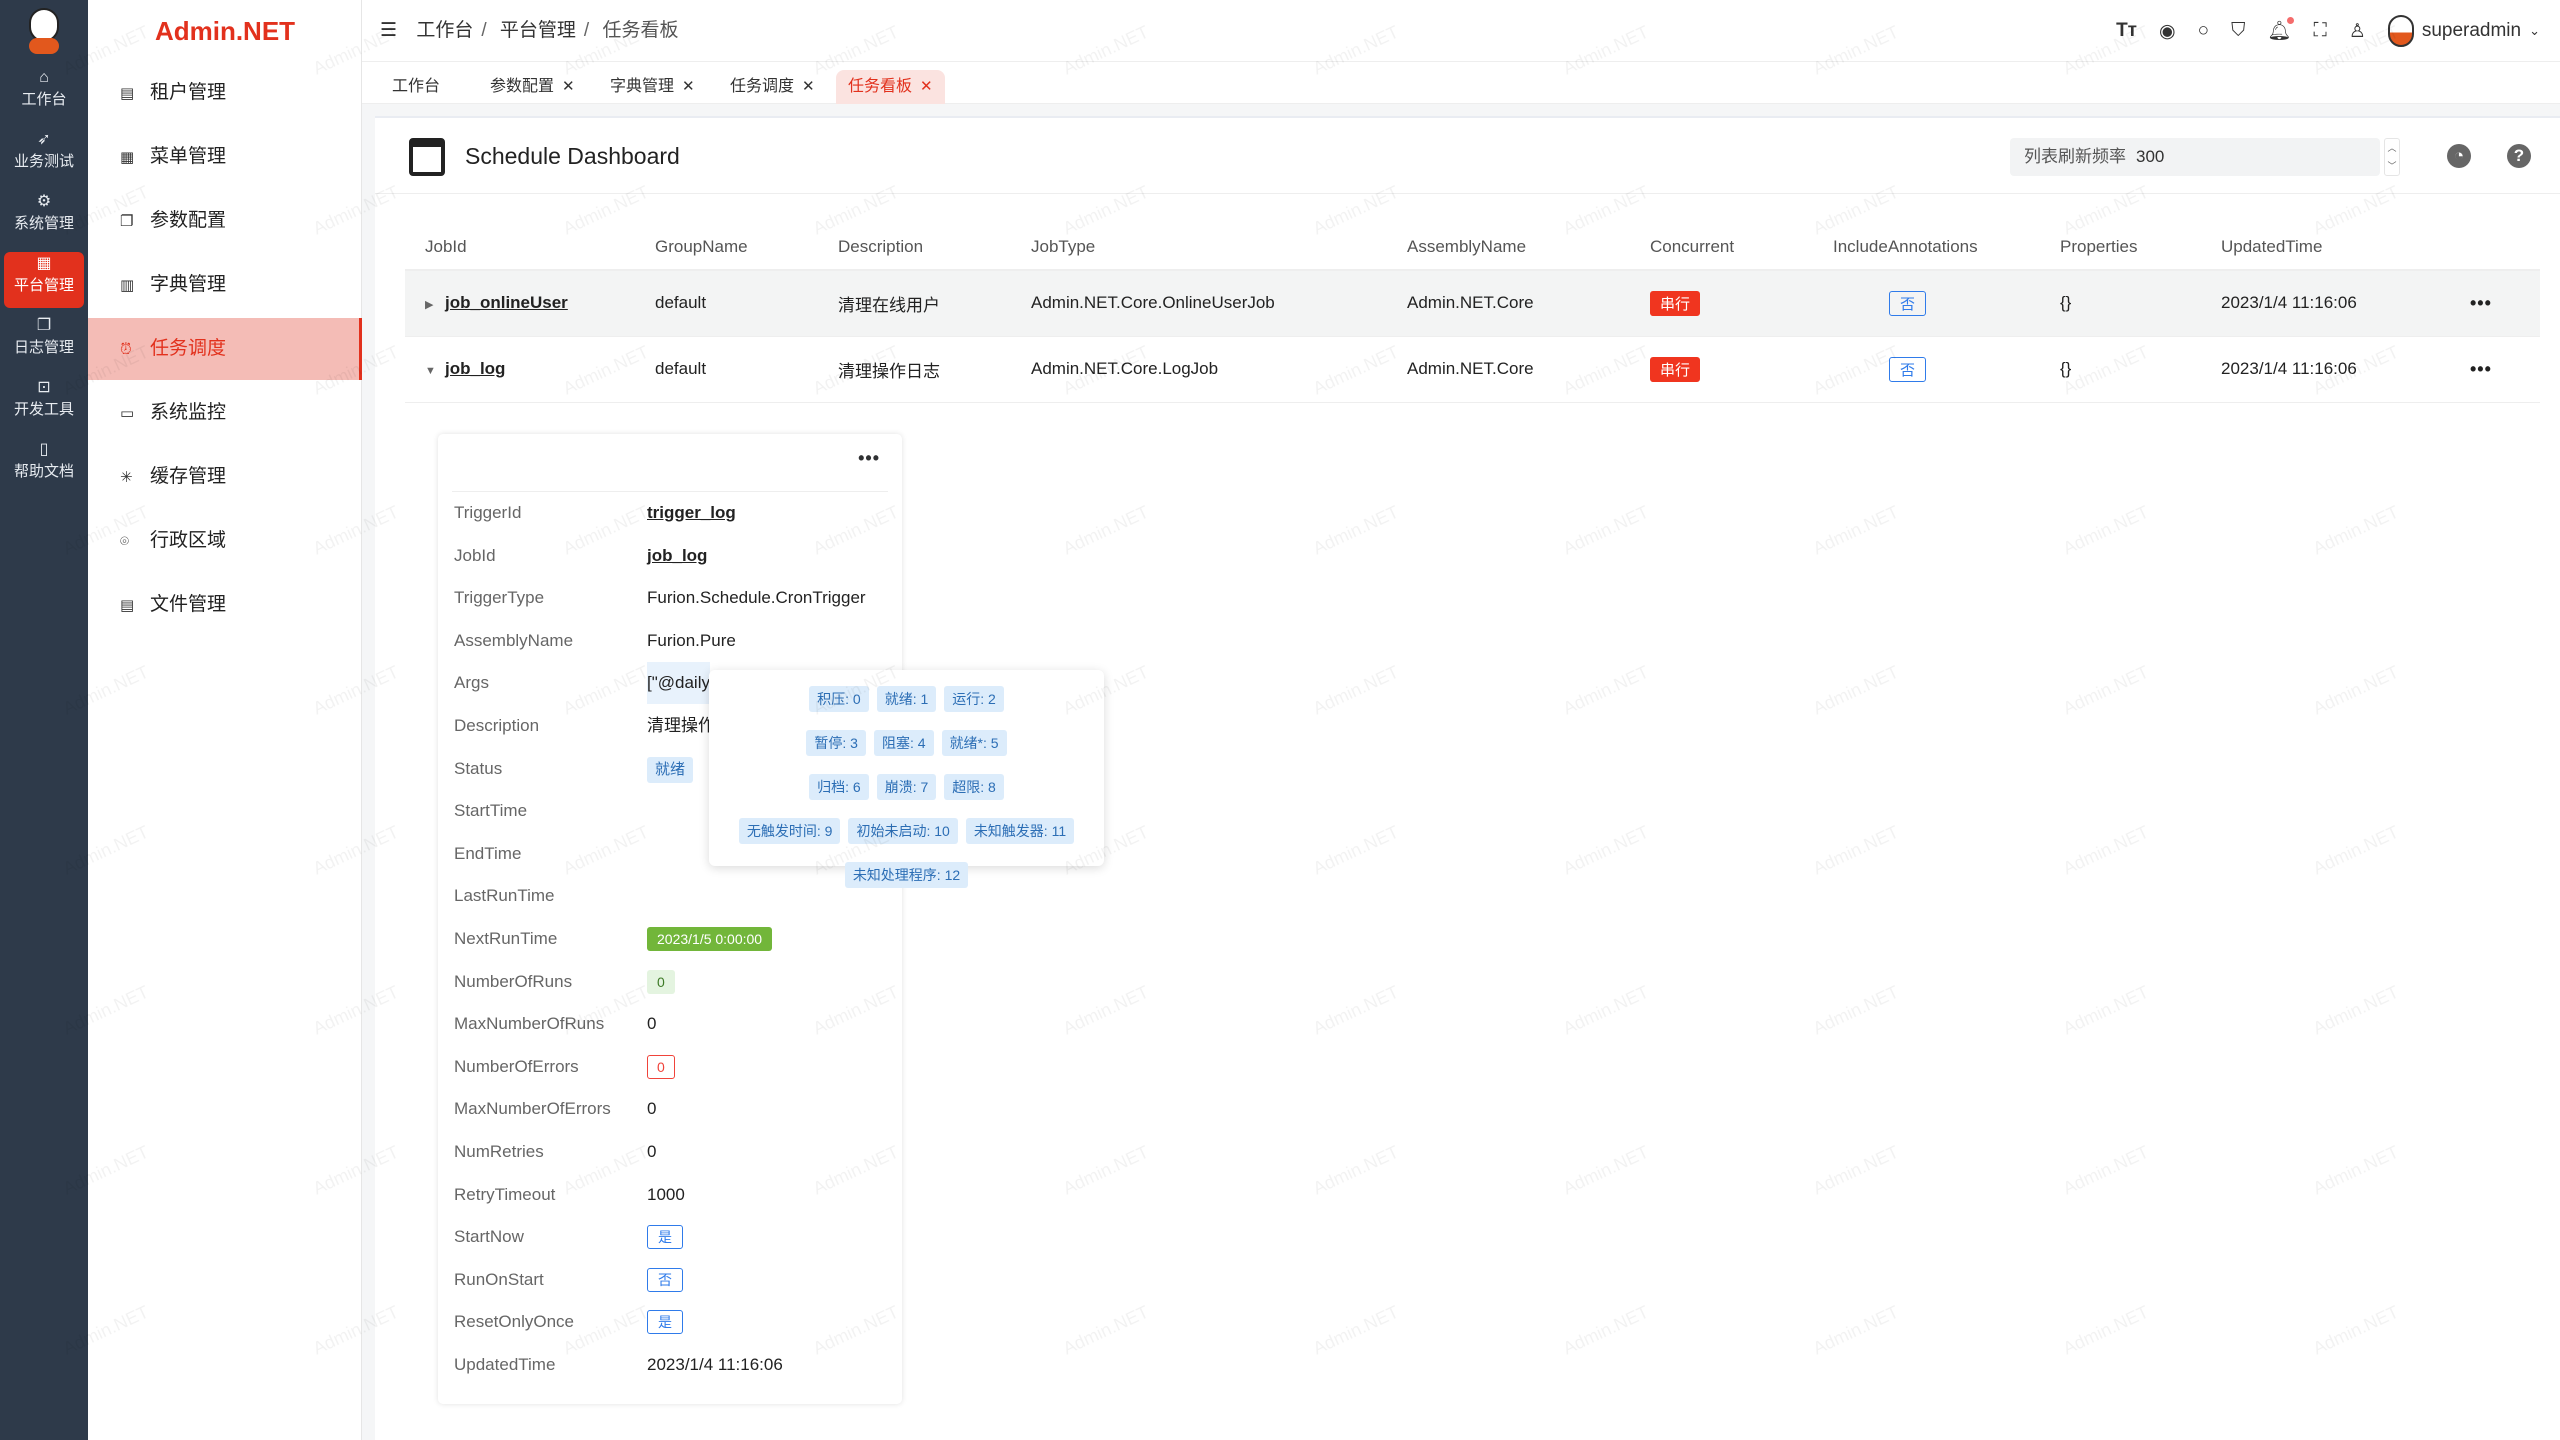 Image resolution: width=2560 pixels, height=1440 pixels. Describe the element at coordinates (499, 1279) in the screenshot. I see `detail-label: RunOnStart` at that location.